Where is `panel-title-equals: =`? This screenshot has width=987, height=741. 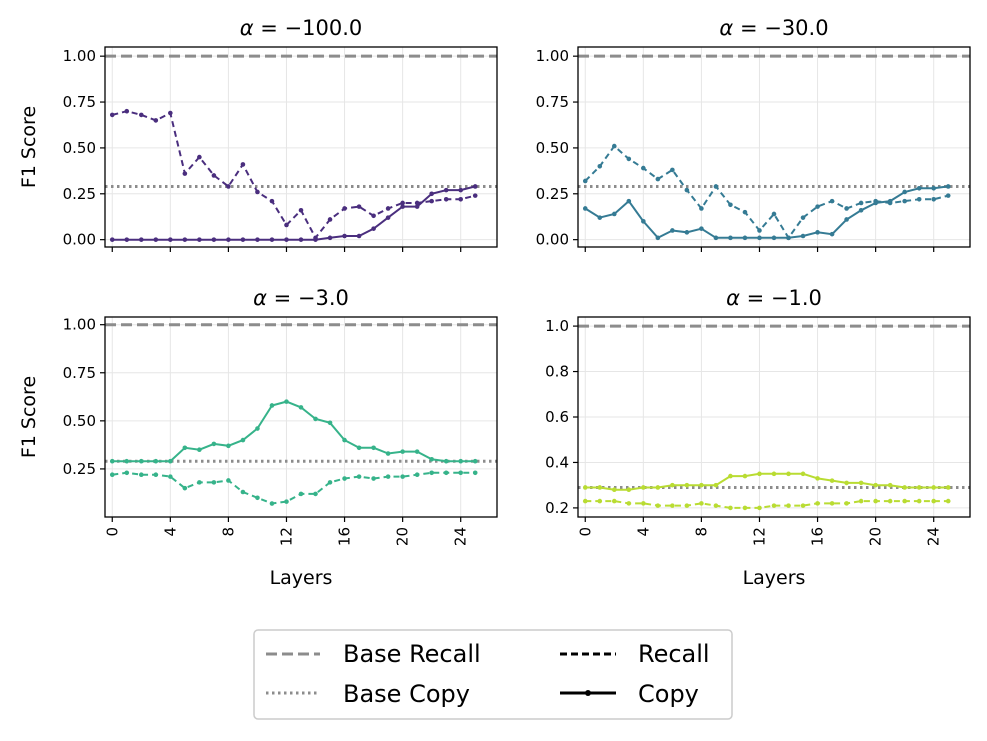 panel-title-equals: = is located at coordinates (269, 28).